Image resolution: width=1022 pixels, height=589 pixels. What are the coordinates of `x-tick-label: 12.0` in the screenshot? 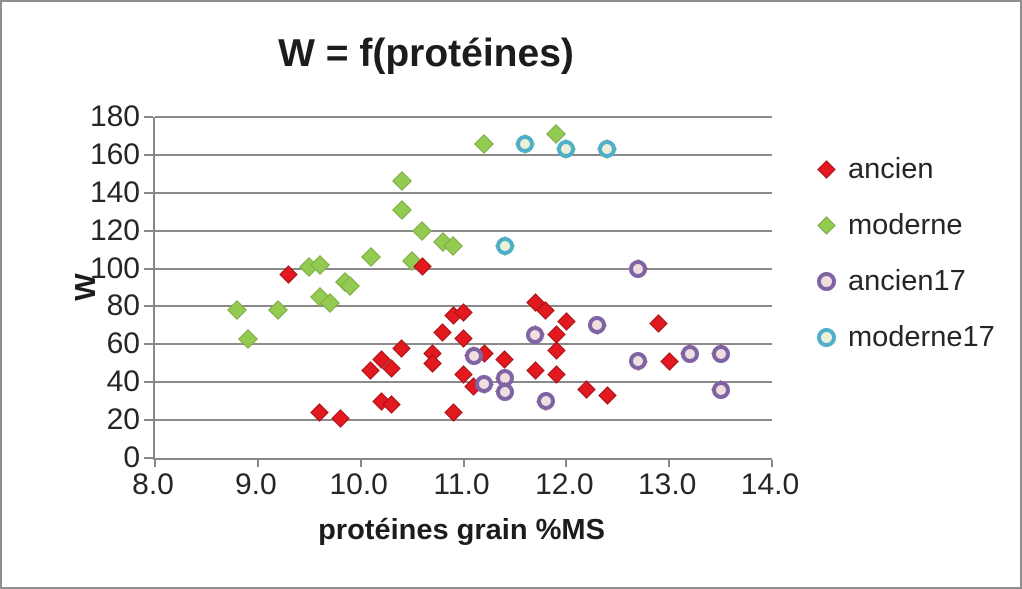 It's located at (564, 484).